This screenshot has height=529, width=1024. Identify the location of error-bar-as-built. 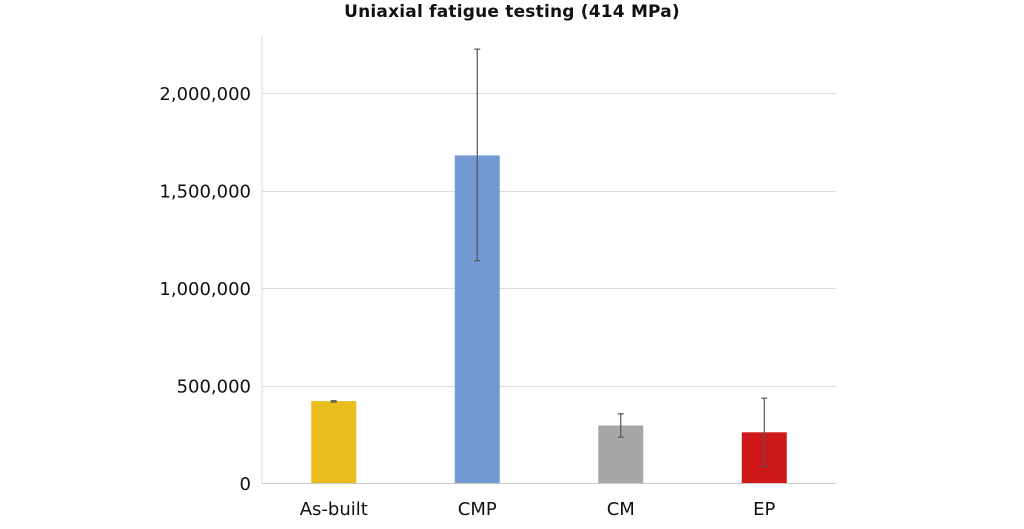
(333, 401).